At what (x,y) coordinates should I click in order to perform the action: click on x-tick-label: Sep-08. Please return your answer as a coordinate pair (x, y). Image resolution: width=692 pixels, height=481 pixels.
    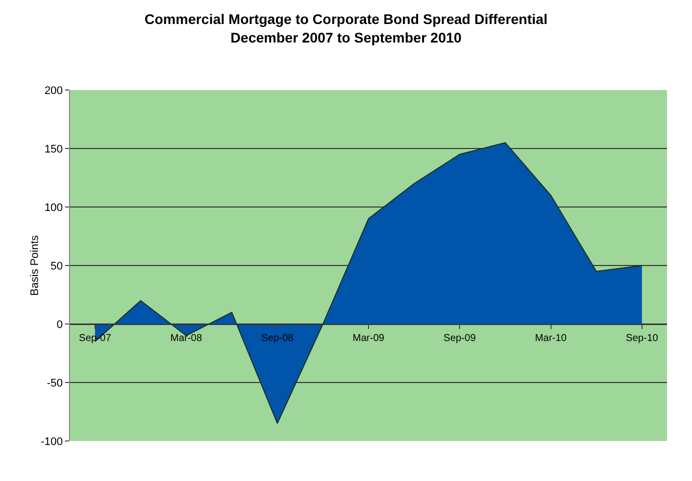
    Looking at the image, I should click on (277, 338).